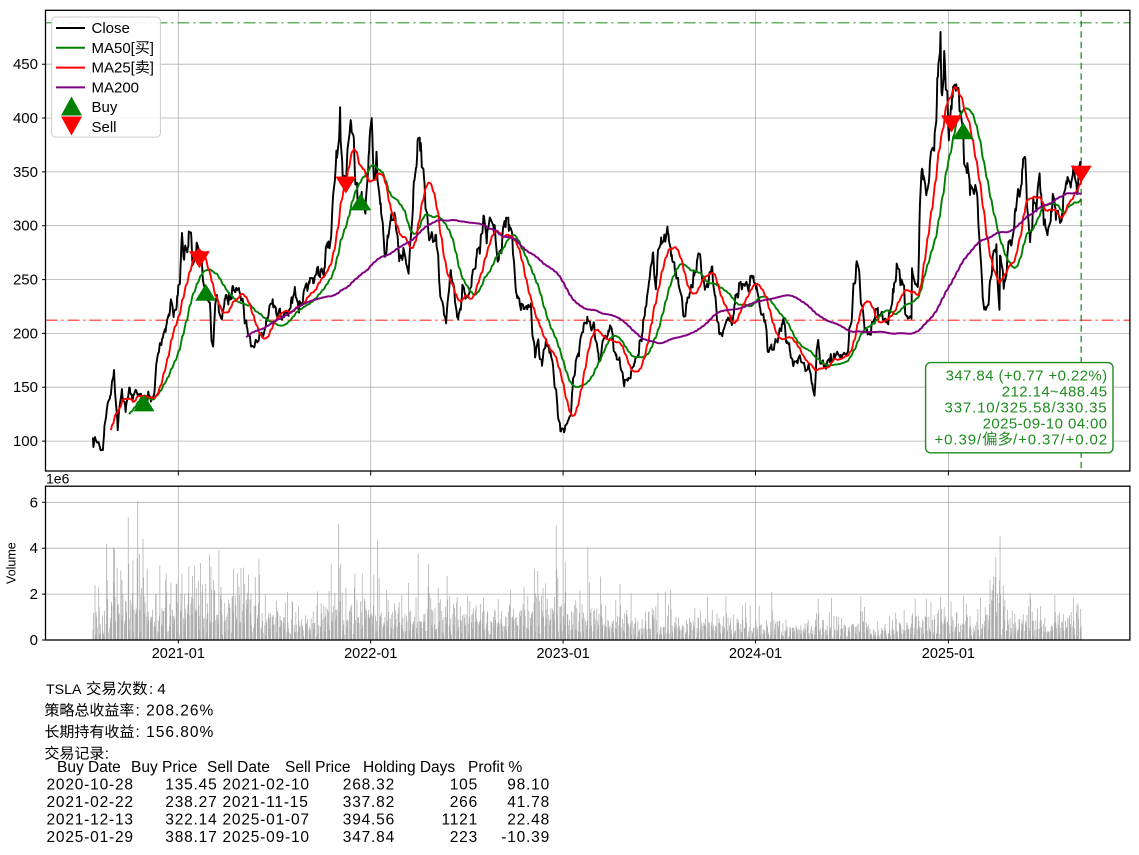 This screenshot has height=855, width=1139. What do you see at coordinates (495, 767) in the screenshot?
I see `svg-text: Profit %` at bounding box center [495, 767].